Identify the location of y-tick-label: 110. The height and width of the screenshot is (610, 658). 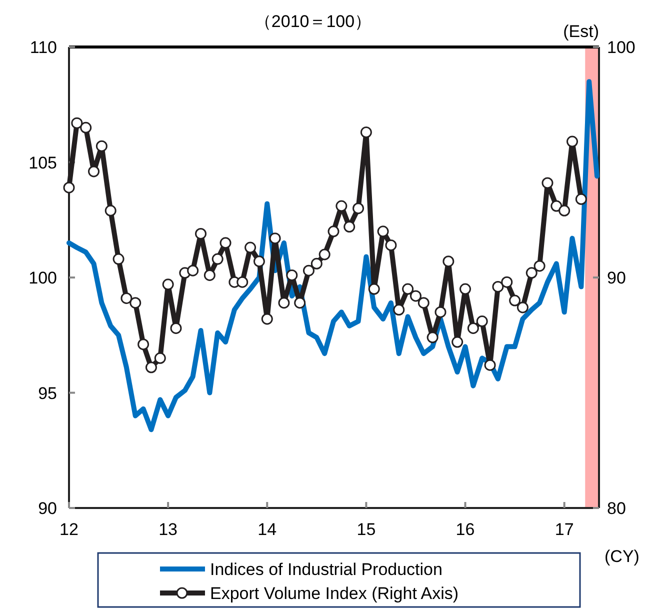
(43, 47).